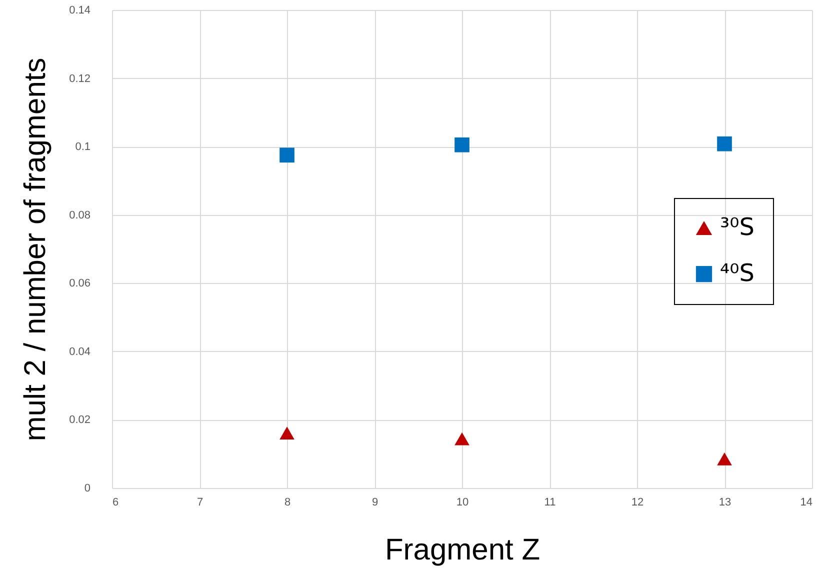 The height and width of the screenshot is (573, 827). I want to click on y-tick-label: 0.04, so click(79, 352).